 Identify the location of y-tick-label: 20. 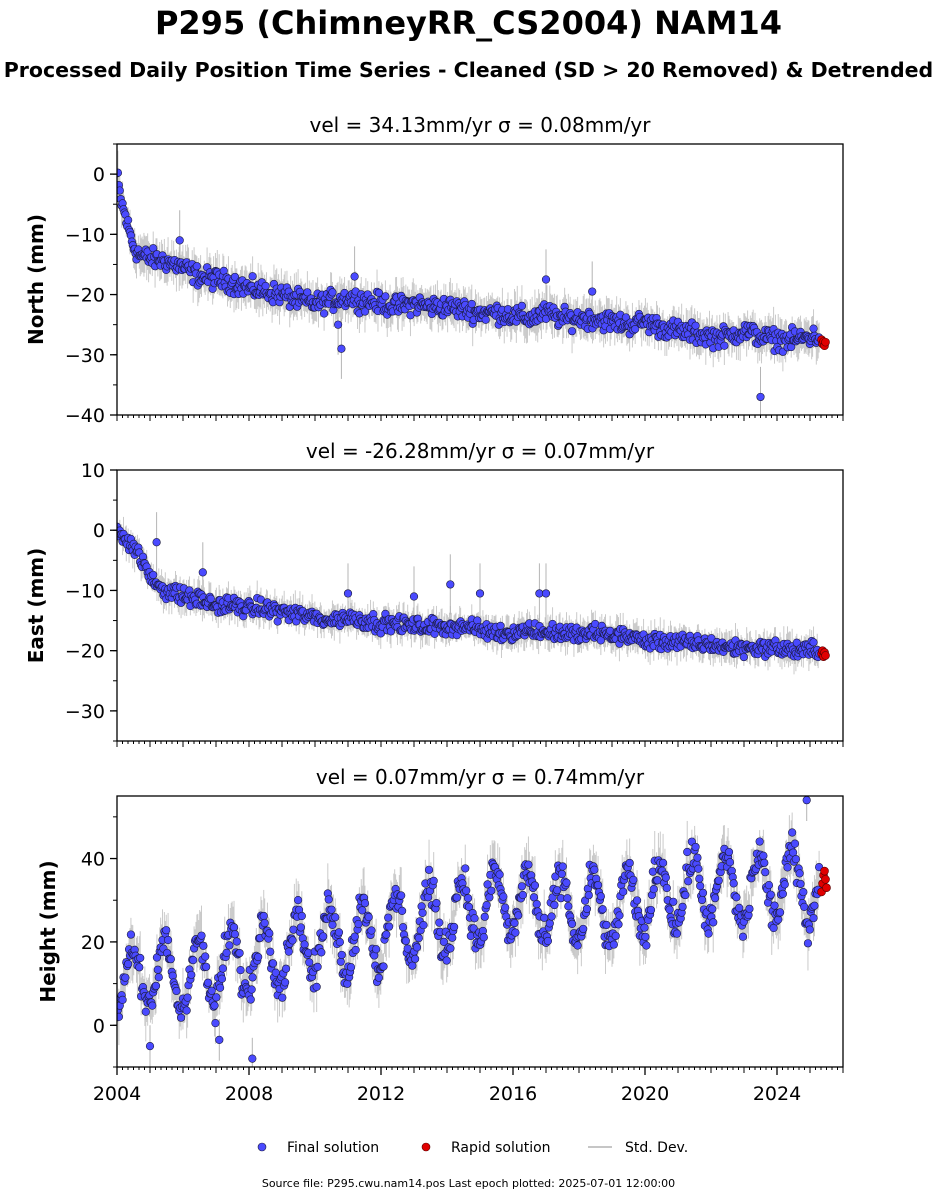
(93, 943).